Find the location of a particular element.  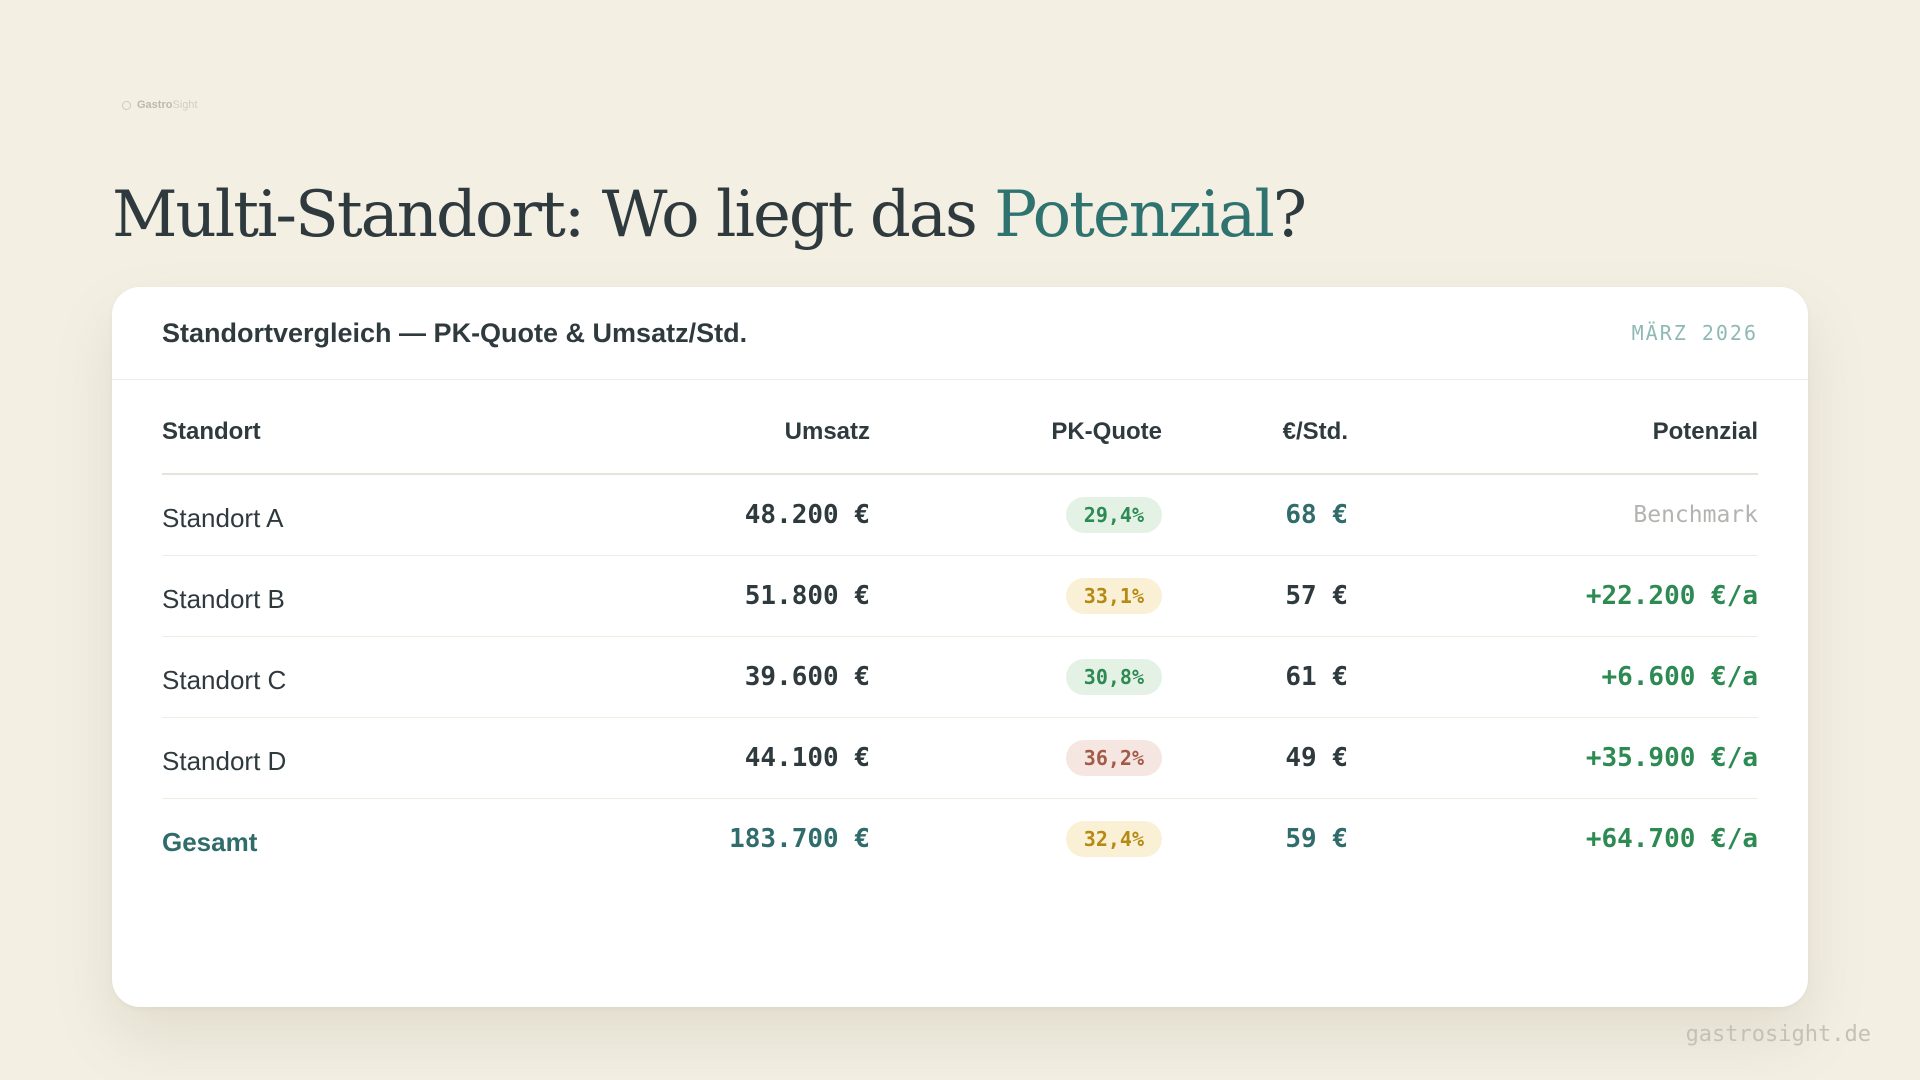

total-revenue-value: 183.700 € is located at coordinates (799, 839).